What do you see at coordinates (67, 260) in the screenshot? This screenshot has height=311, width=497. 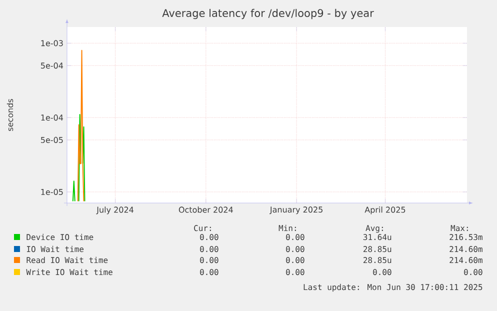 I see `legend-label: Read IO Wait time` at bounding box center [67, 260].